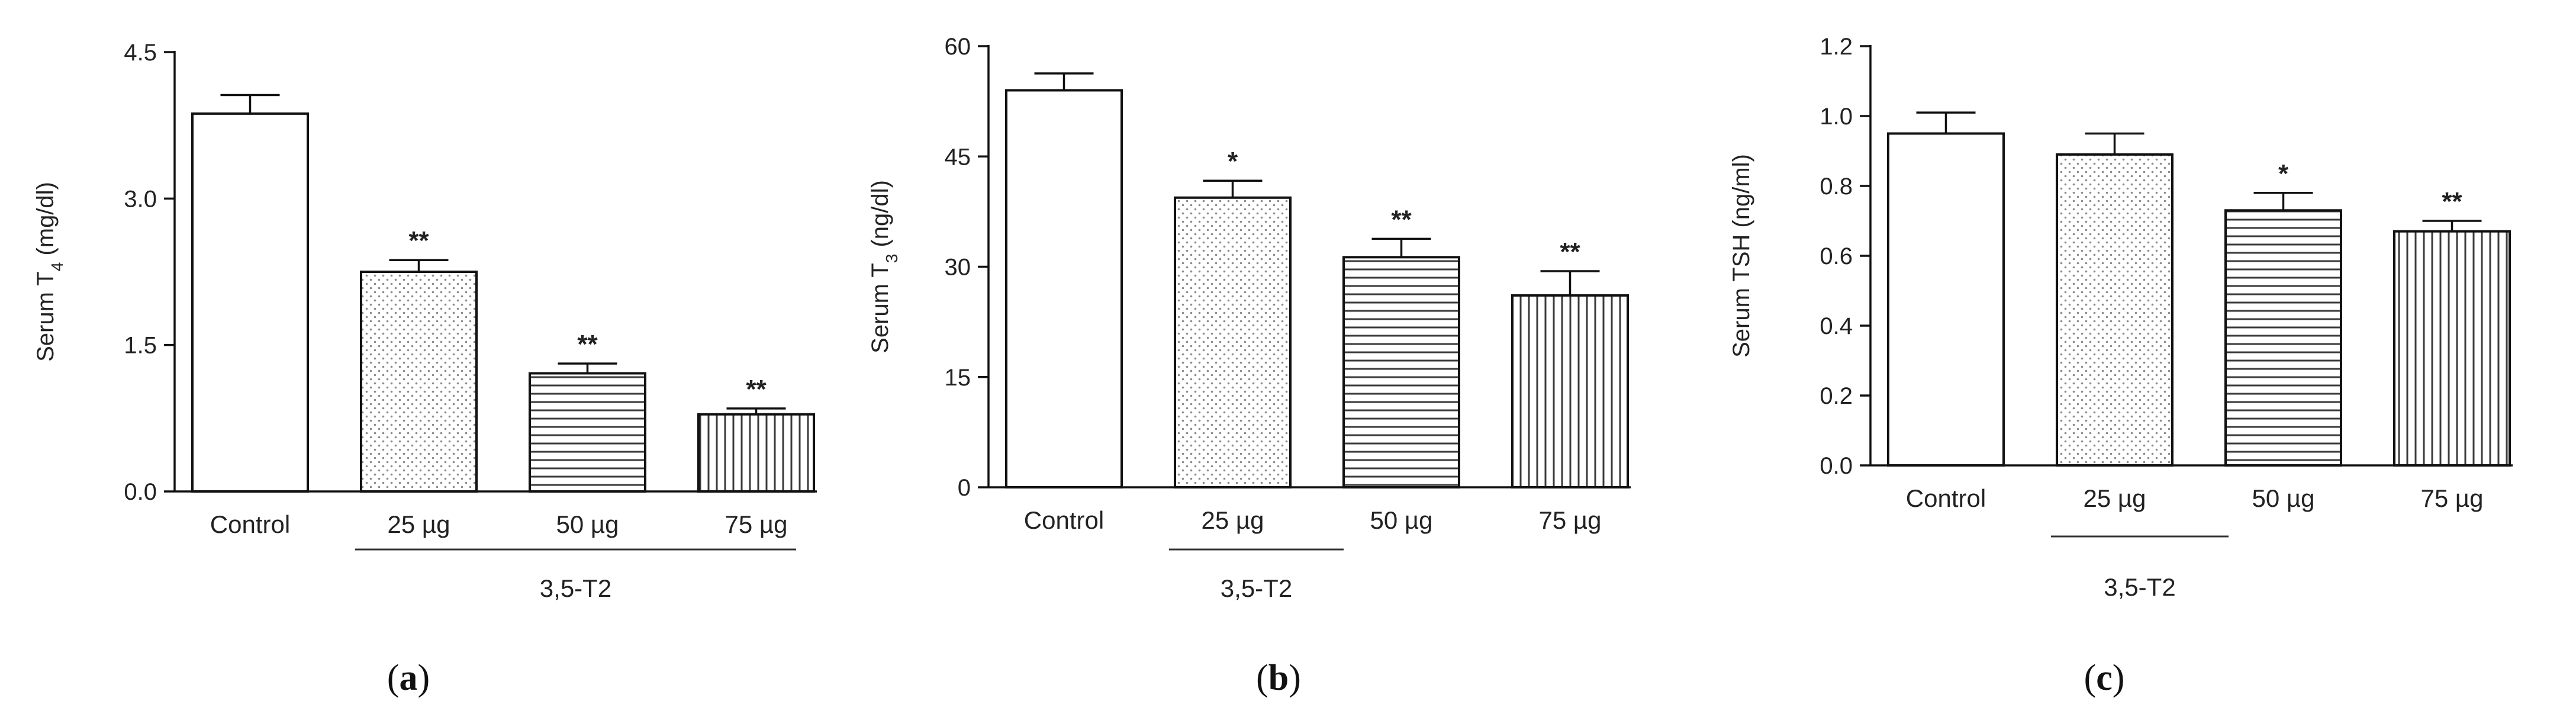 The image size is (2576, 720). Describe the element at coordinates (1837, 256) in the screenshot. I see `y-tick-label: 0.6` at that location.